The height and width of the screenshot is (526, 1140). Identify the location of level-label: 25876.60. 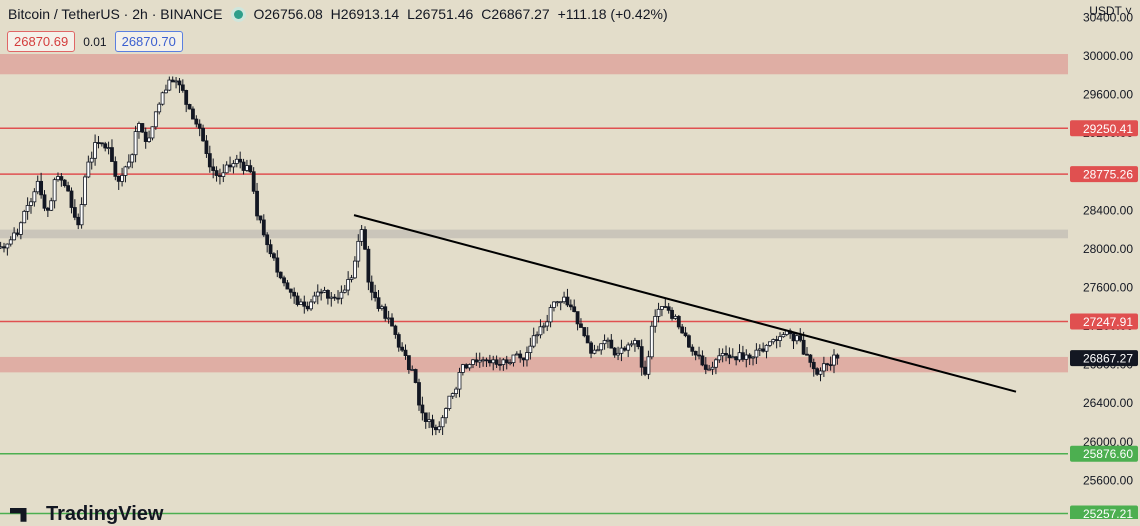
(1108, 454).